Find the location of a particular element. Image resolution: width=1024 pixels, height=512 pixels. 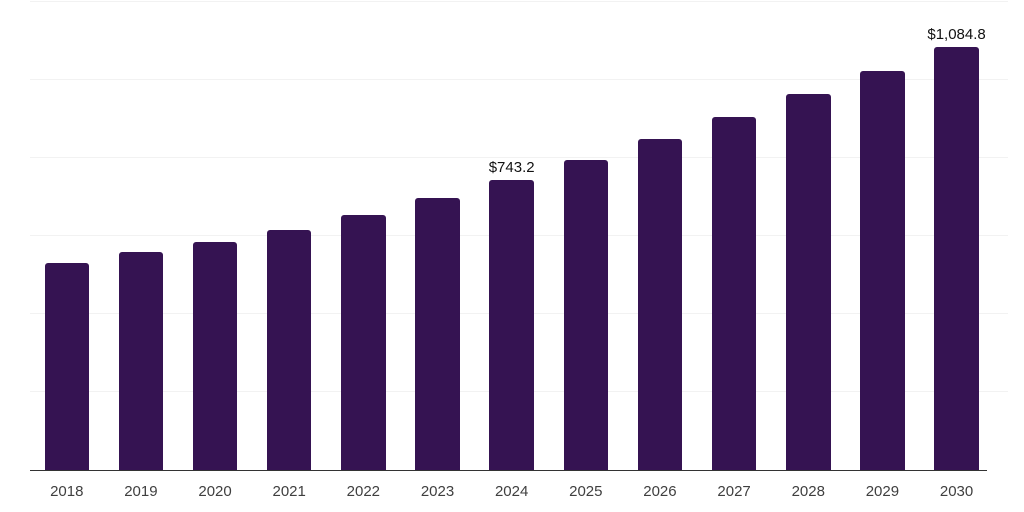

bar-2028 is located at coordinates (808, 281).